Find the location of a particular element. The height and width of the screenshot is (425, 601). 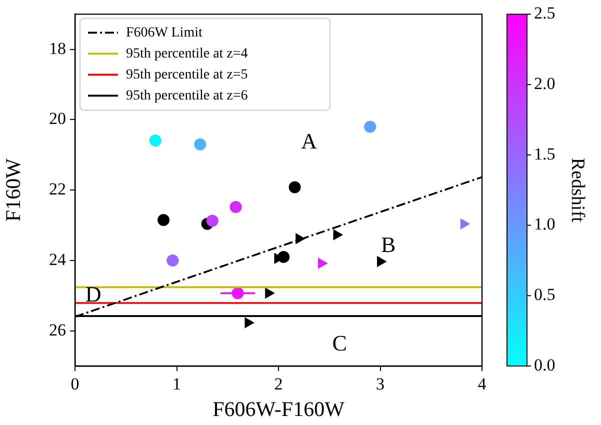

y-tick-label: 20 is located at coordinates (57, 118).